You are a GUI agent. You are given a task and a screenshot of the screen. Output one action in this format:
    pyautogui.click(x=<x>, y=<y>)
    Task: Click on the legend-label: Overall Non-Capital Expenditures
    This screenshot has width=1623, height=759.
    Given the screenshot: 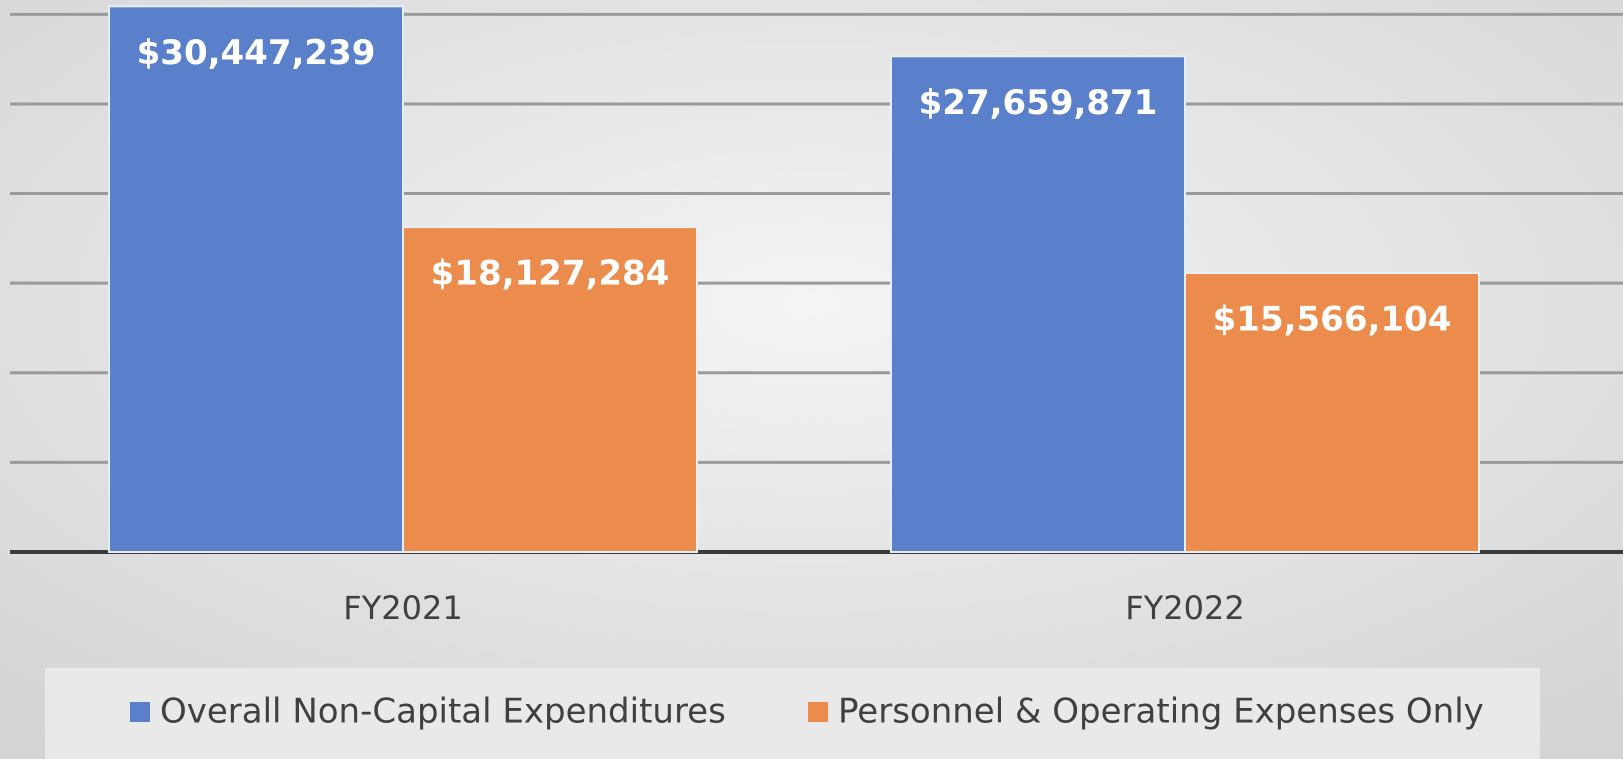 What is the action you would take?
    pyautogui.click(x=443, y=712)
    